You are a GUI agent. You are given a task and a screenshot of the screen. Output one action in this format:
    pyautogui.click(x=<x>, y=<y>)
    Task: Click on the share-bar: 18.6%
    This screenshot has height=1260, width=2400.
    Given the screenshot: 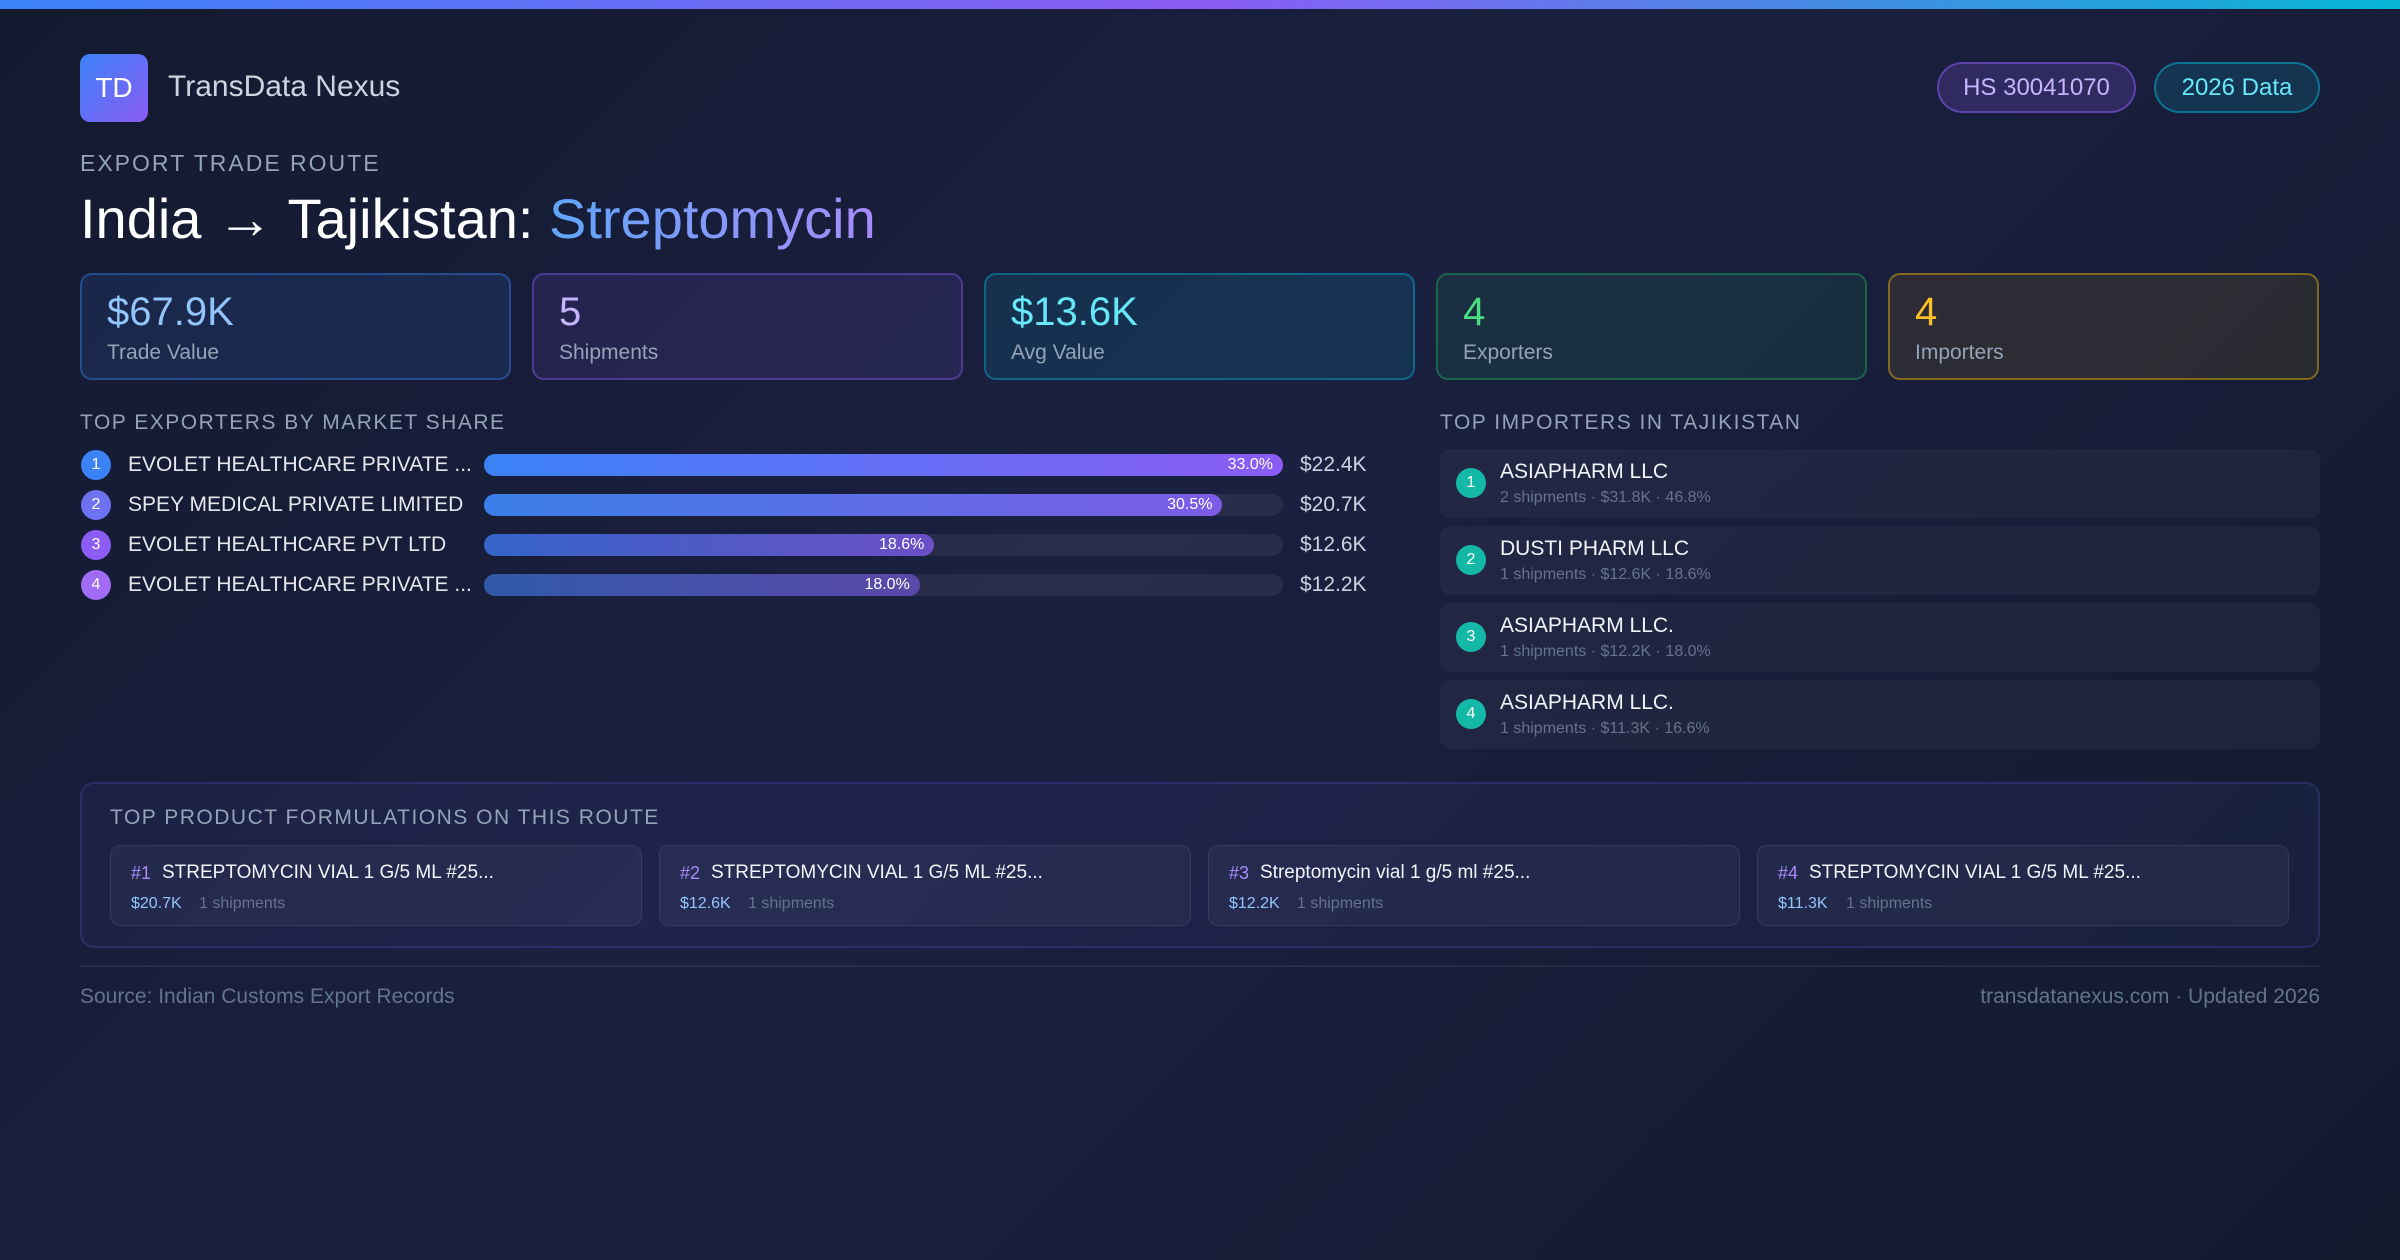 What is the action you would take?
    pyautogui.click(x=709, y=545)
    